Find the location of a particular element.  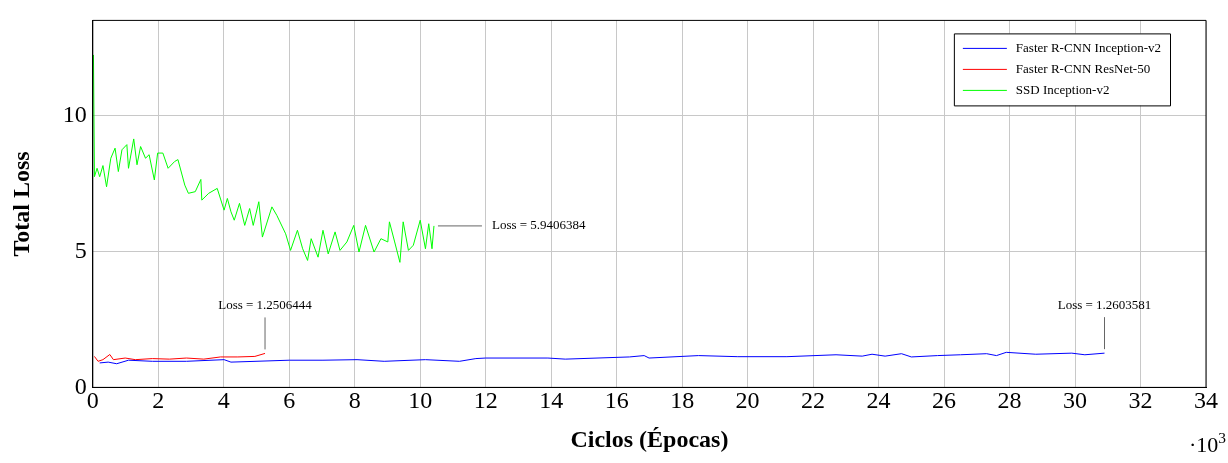

x-tick-label: 8 is located at coordinates (354, 400).